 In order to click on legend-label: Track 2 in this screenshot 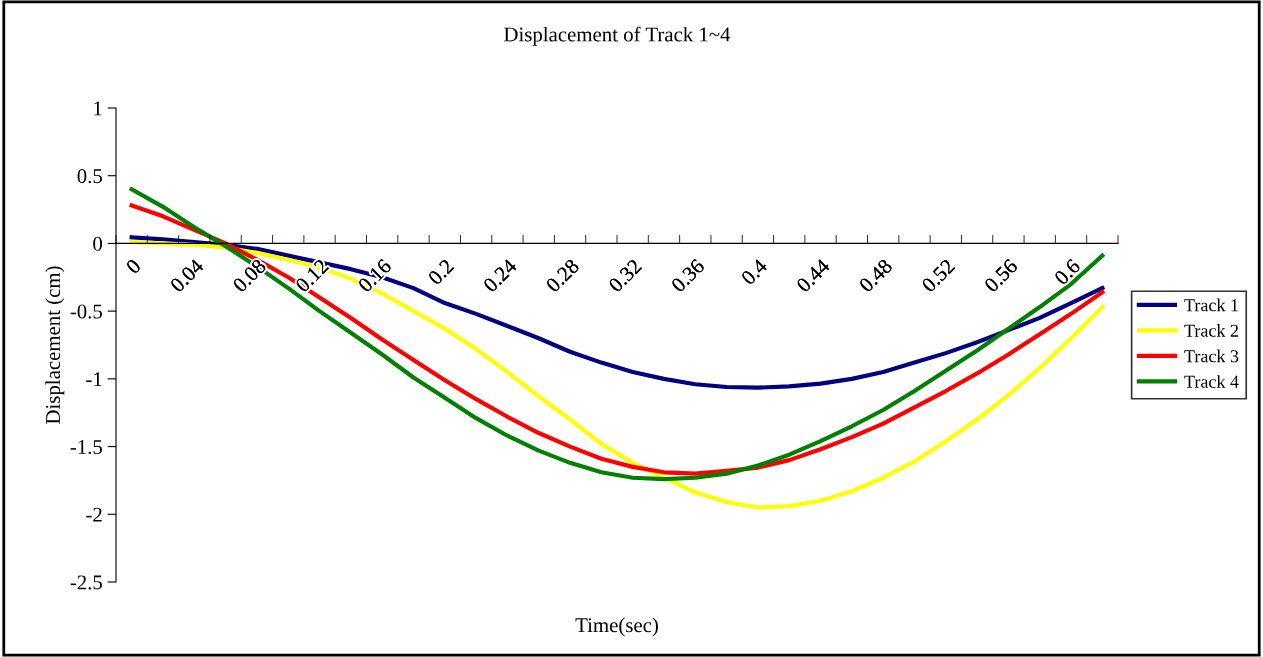, I will do `click(1211, 330)`.